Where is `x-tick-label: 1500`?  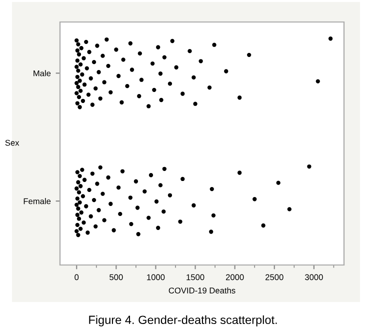 x-tick-label: 1500 is located at coordinates (195, 277).